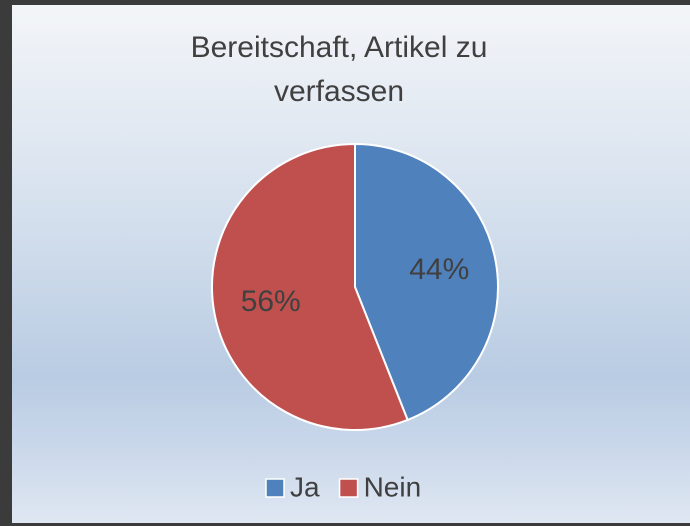  I want to click on legend-label: Ja, so click(305, 486).